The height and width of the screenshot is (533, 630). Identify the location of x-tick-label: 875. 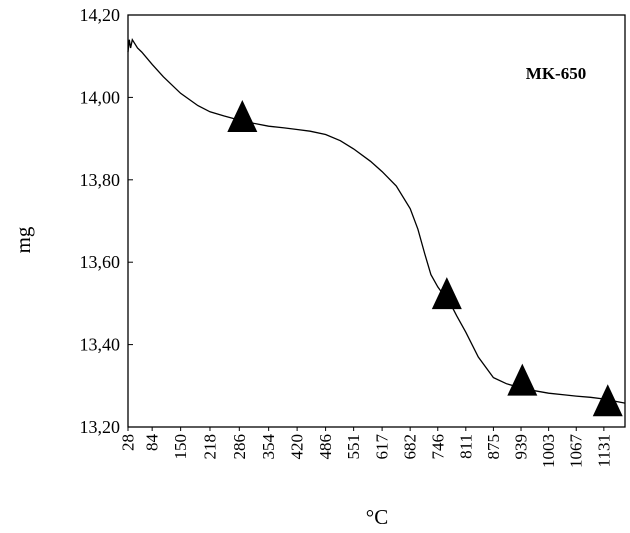
(493, 447).